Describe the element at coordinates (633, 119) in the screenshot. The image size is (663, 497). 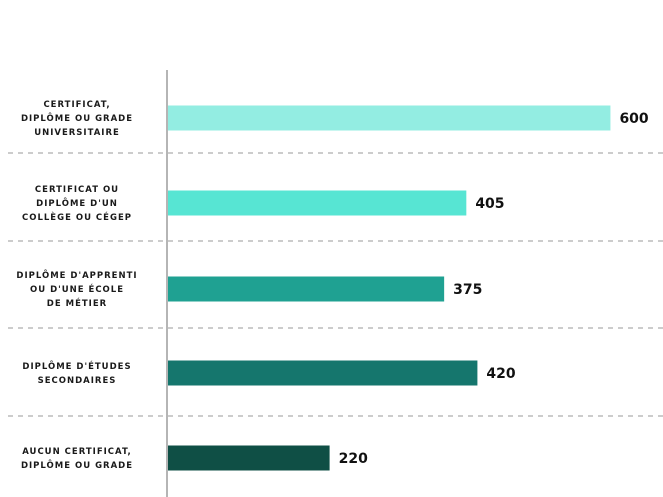
I see `value-label-1: 600` at that location.